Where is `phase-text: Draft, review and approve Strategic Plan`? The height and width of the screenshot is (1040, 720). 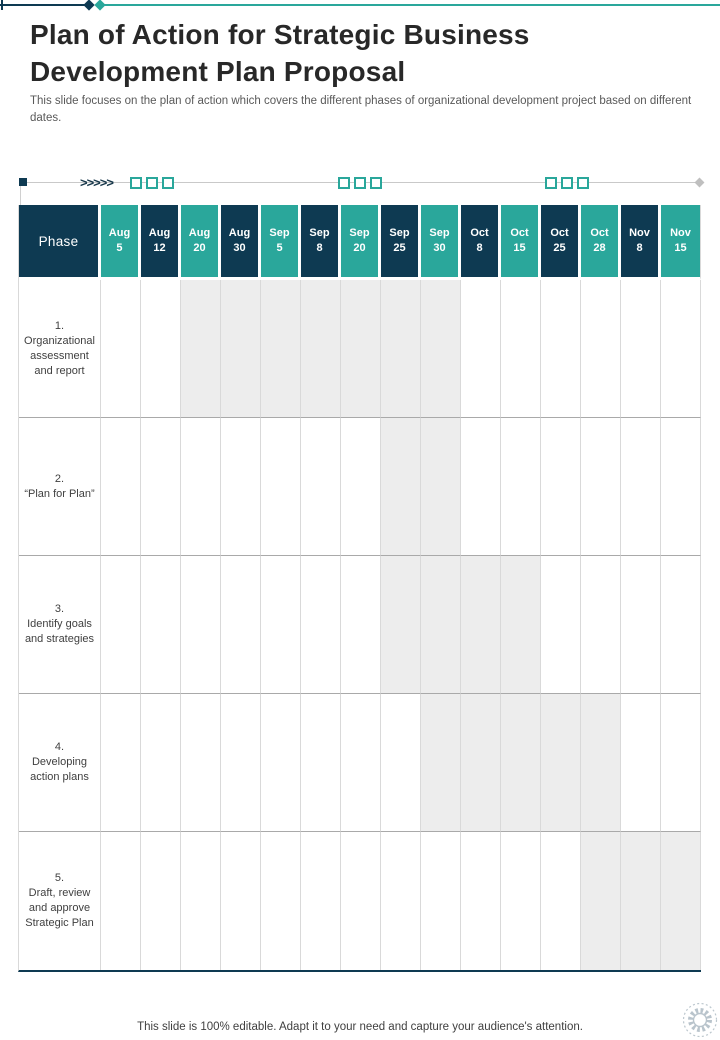
phase-text: Draft, review and approve Strategic Plan is located at coordinates (59, 908).